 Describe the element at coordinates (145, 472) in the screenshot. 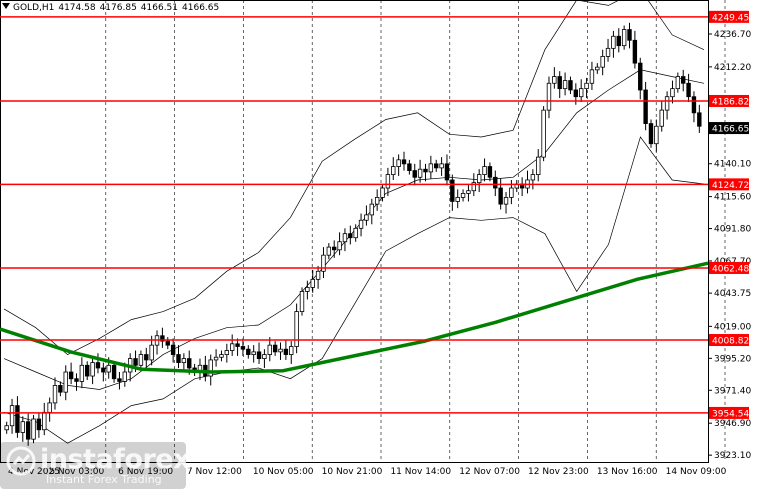

I see `x-tick-label: 6 Nov 19:00` at that location.